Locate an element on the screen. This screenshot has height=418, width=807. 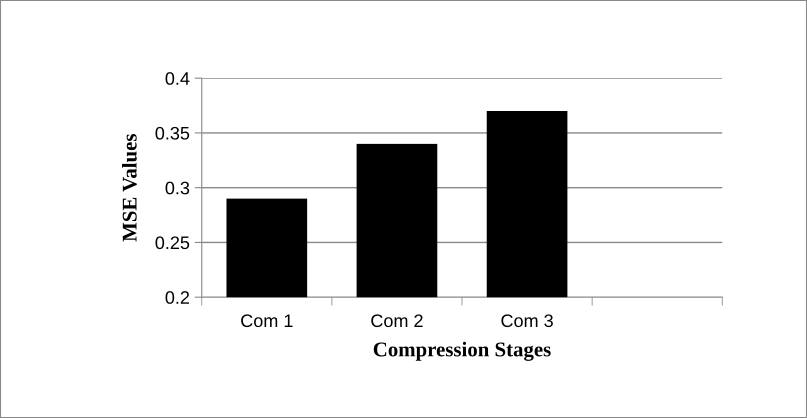
y-tick-label: 0.25 is located at coordinates (173, 243).